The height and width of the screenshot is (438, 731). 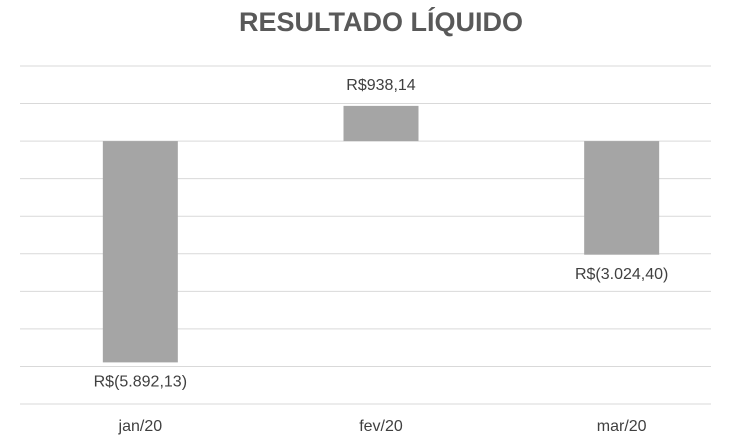 I want to click on x-tick-label: jan/20, so click(x=140, y=426).